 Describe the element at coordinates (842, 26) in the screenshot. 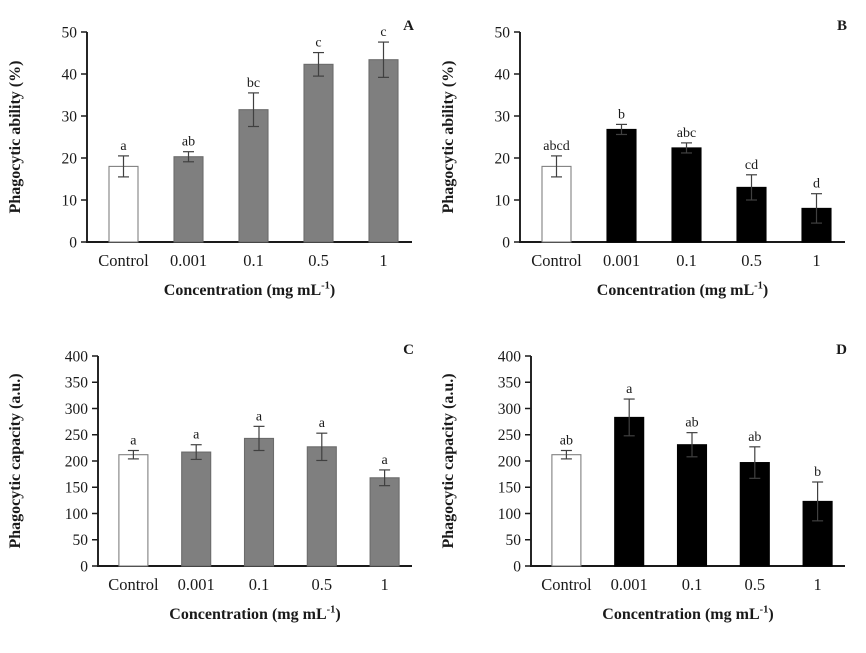

I see `panel-letter: B` at that location.